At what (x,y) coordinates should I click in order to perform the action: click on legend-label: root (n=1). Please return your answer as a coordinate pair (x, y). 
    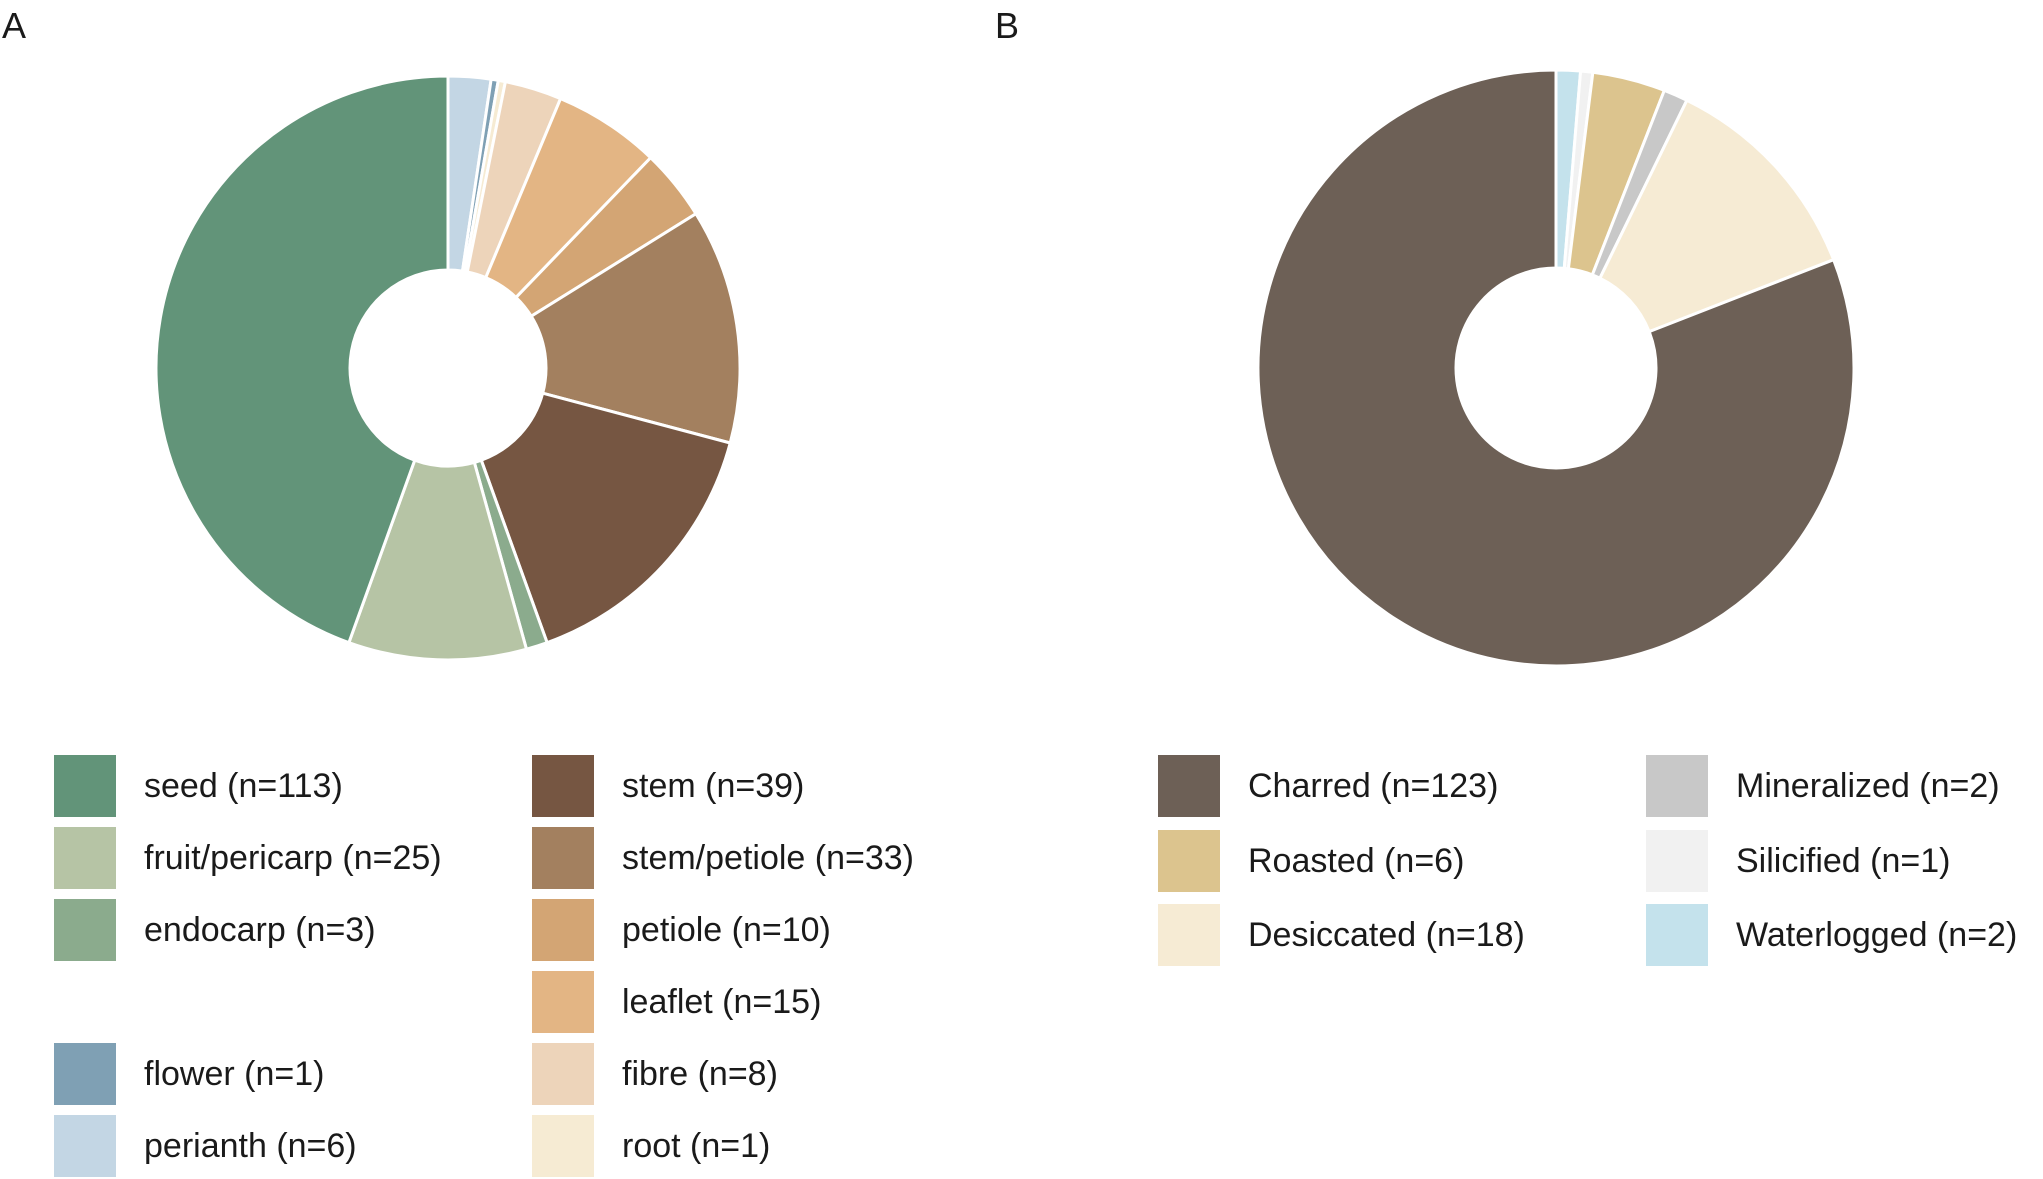
    Looking at the image, I should click on (696, 1146).